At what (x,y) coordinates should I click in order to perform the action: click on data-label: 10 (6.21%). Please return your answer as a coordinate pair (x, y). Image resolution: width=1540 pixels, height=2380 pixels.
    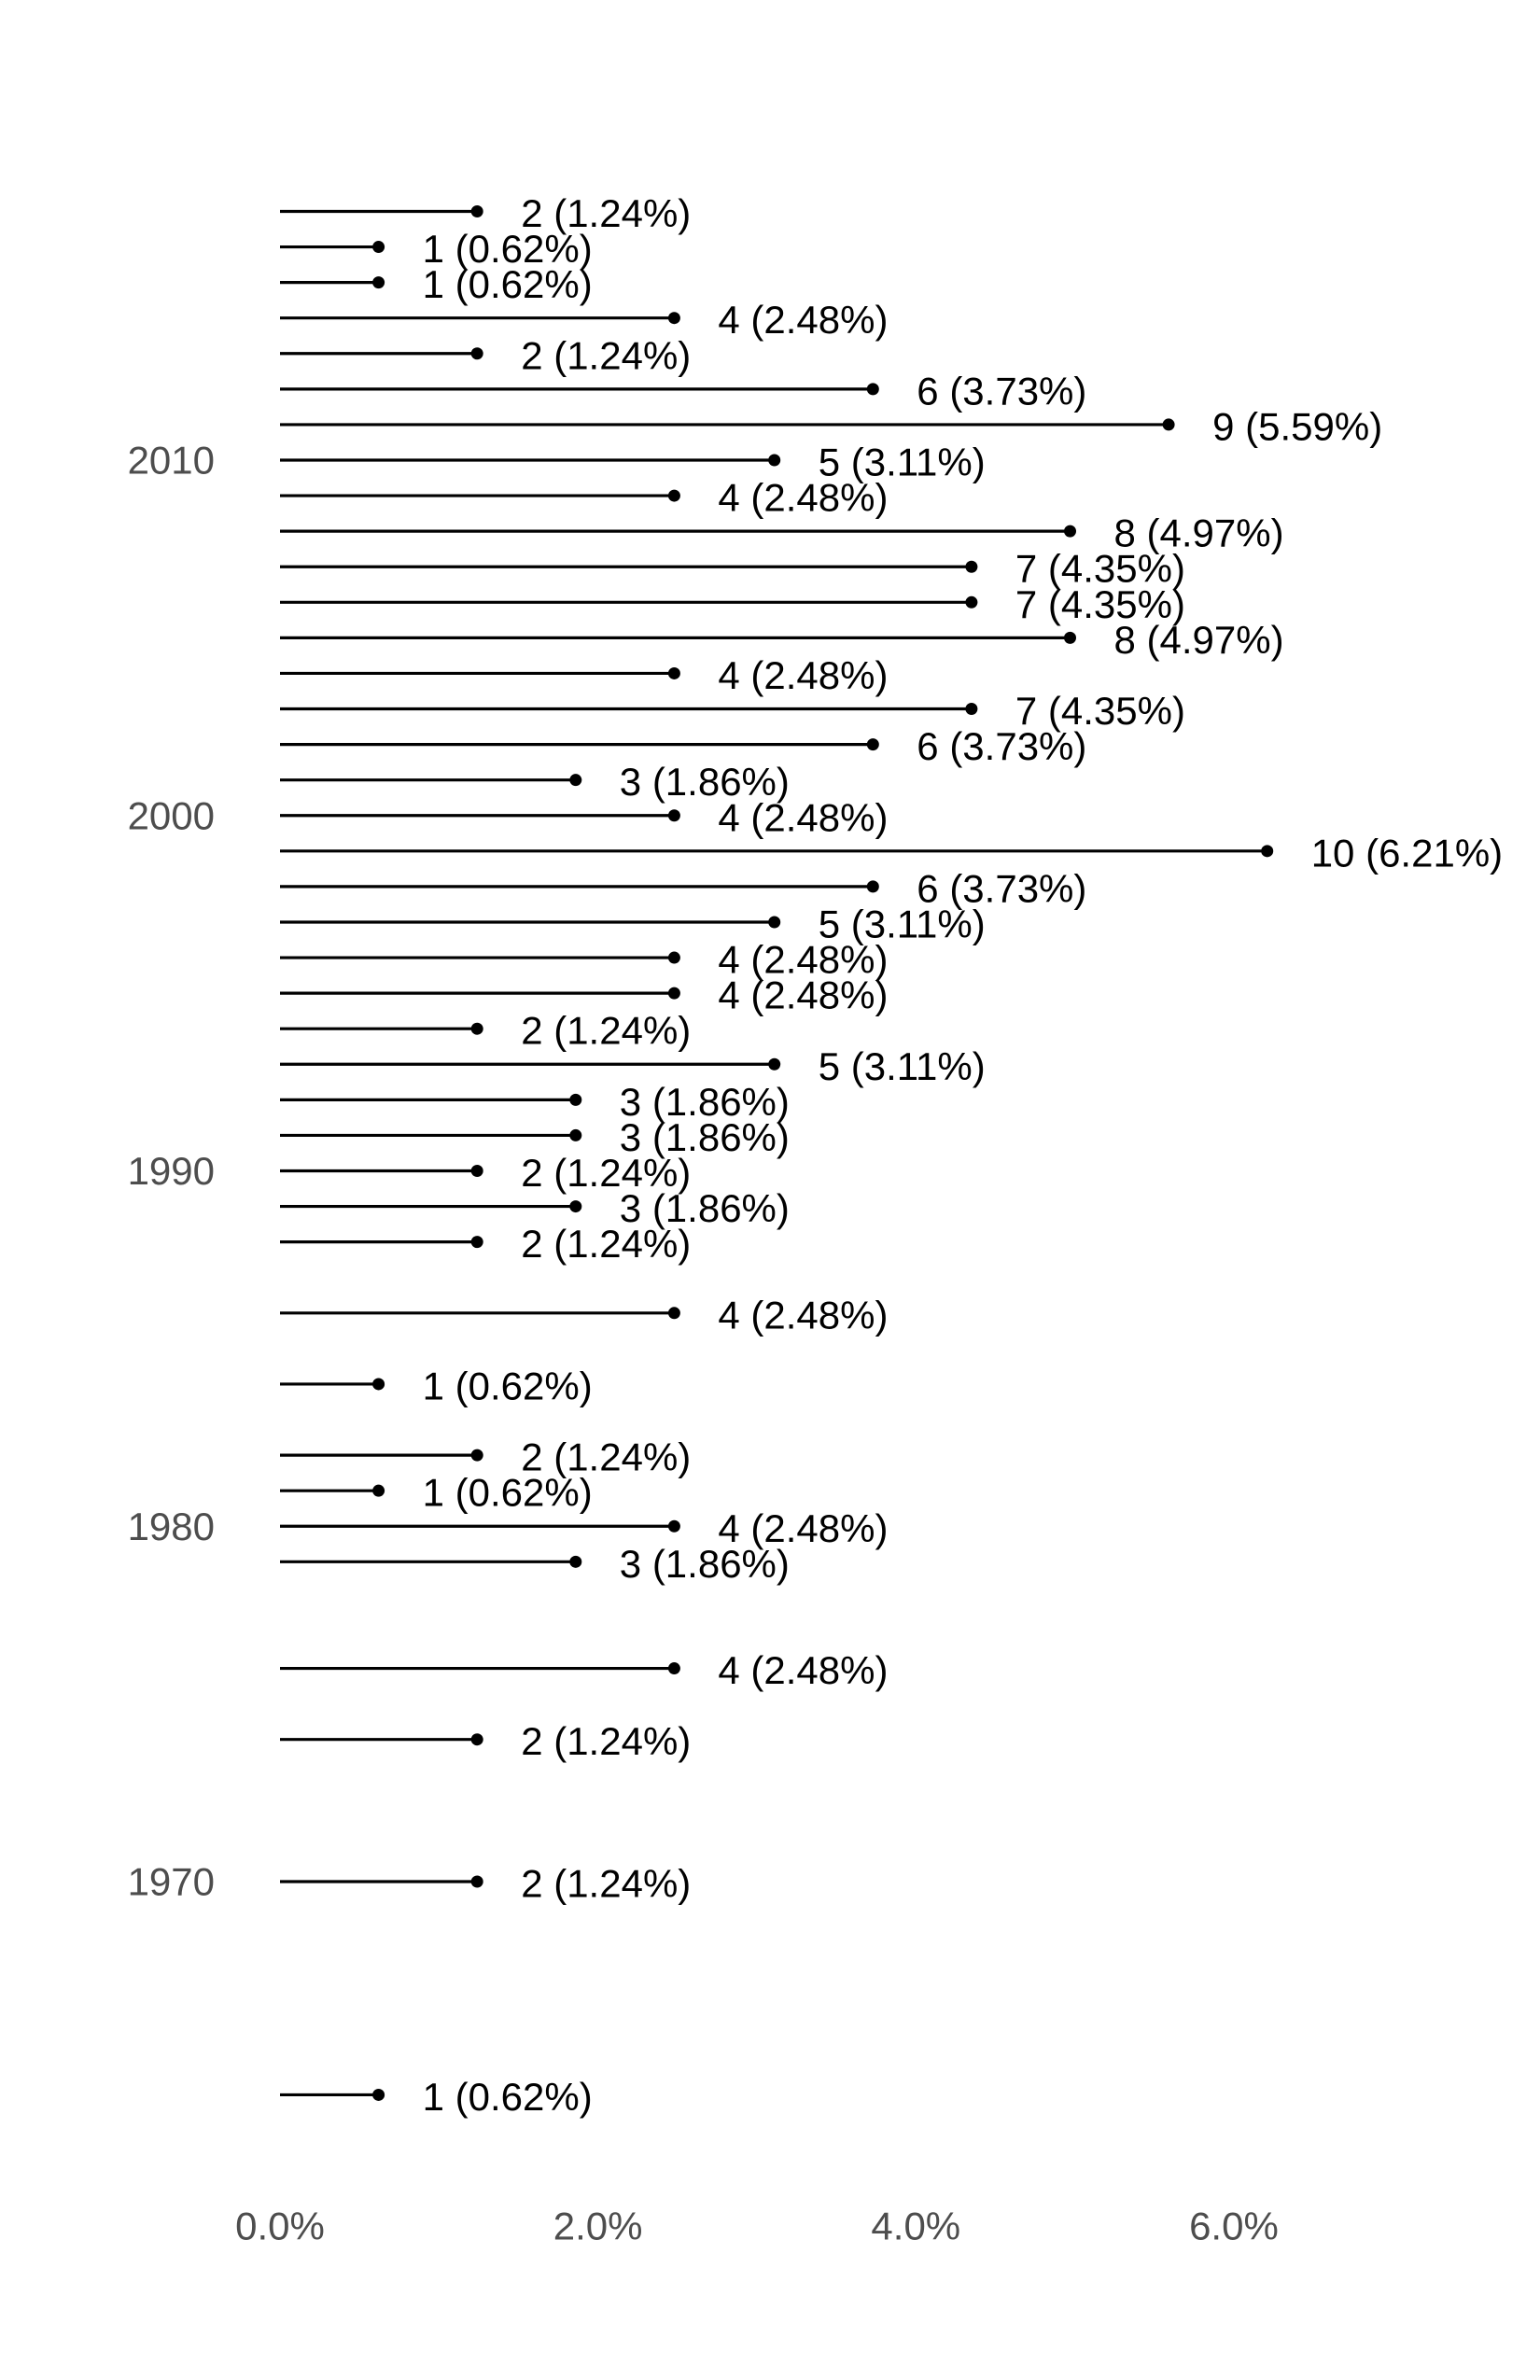
    Looking at the image, I should click on (1407, 853).